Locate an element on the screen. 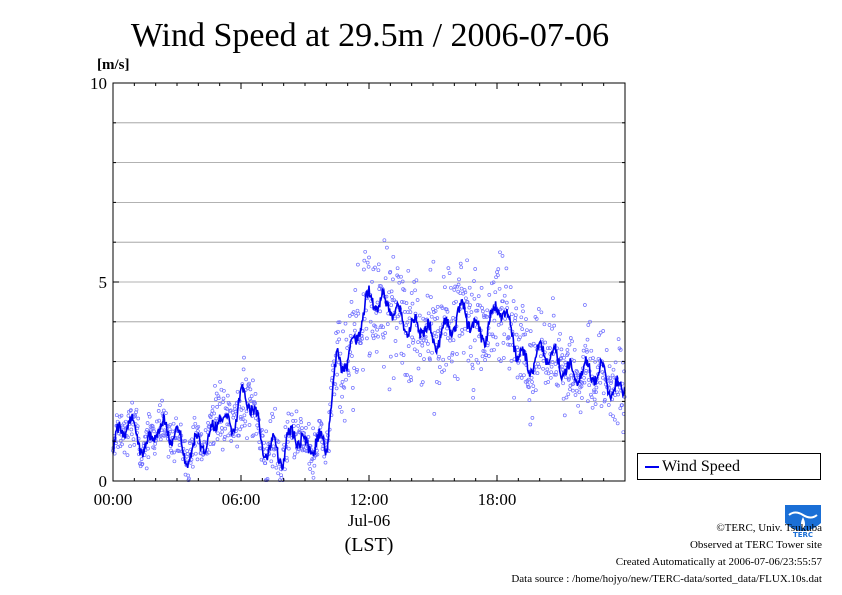  chart-title: Wind Speed at 29.5m / 2006-07-06 is located at coordinates (370, 35).